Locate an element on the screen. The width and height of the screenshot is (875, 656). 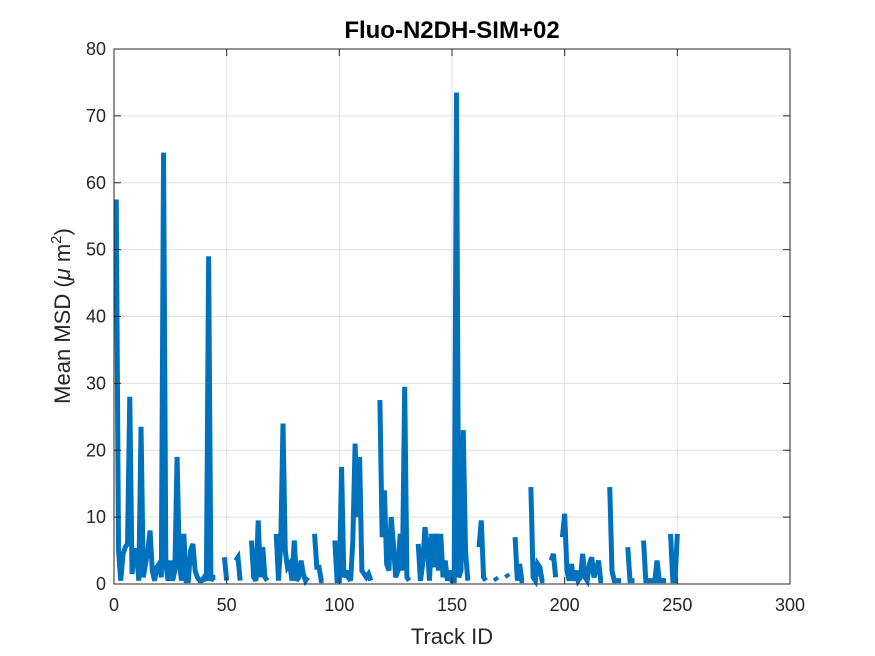
y-tick-label: 20 is located at coordinates (96, 450).